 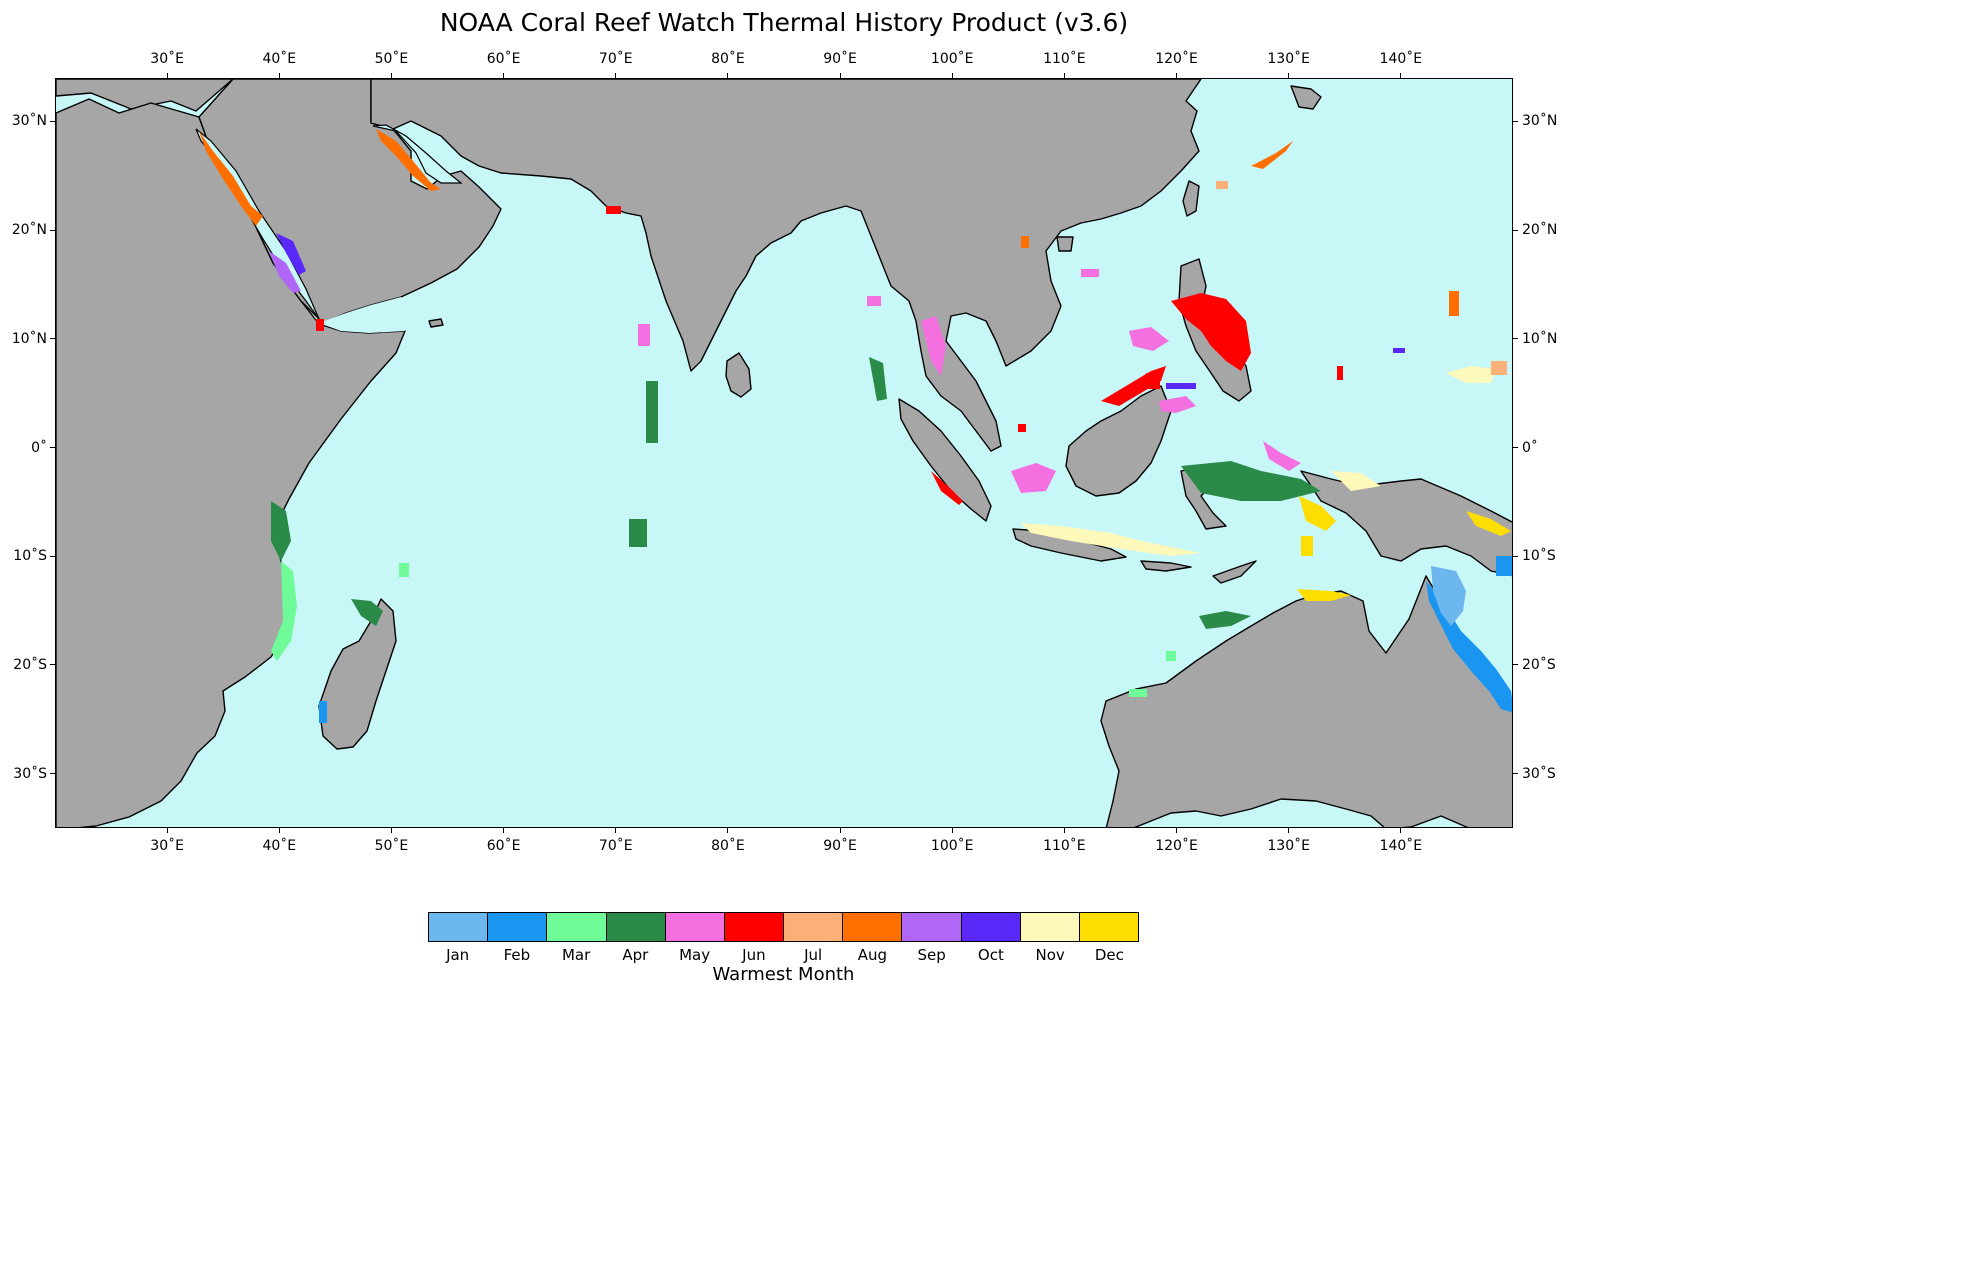 I want to click on lat-tick-label-left: 10˚N, so click(x=29, y=338).